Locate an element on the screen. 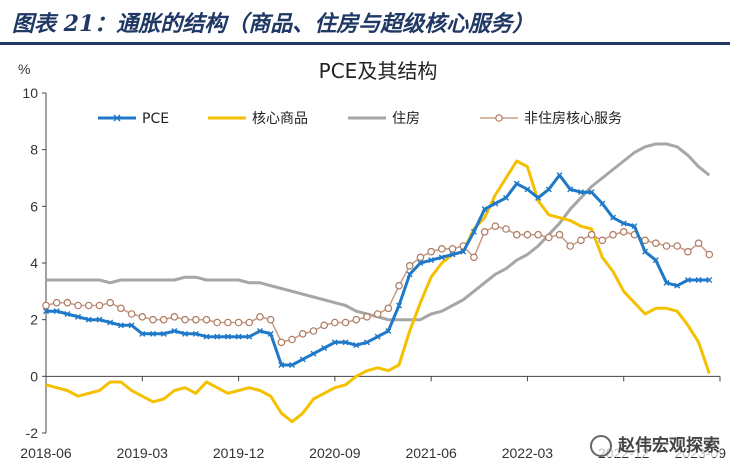 This screenshot has height=471, width=730. legend-label: PCE is located at coordinates (155, 119).